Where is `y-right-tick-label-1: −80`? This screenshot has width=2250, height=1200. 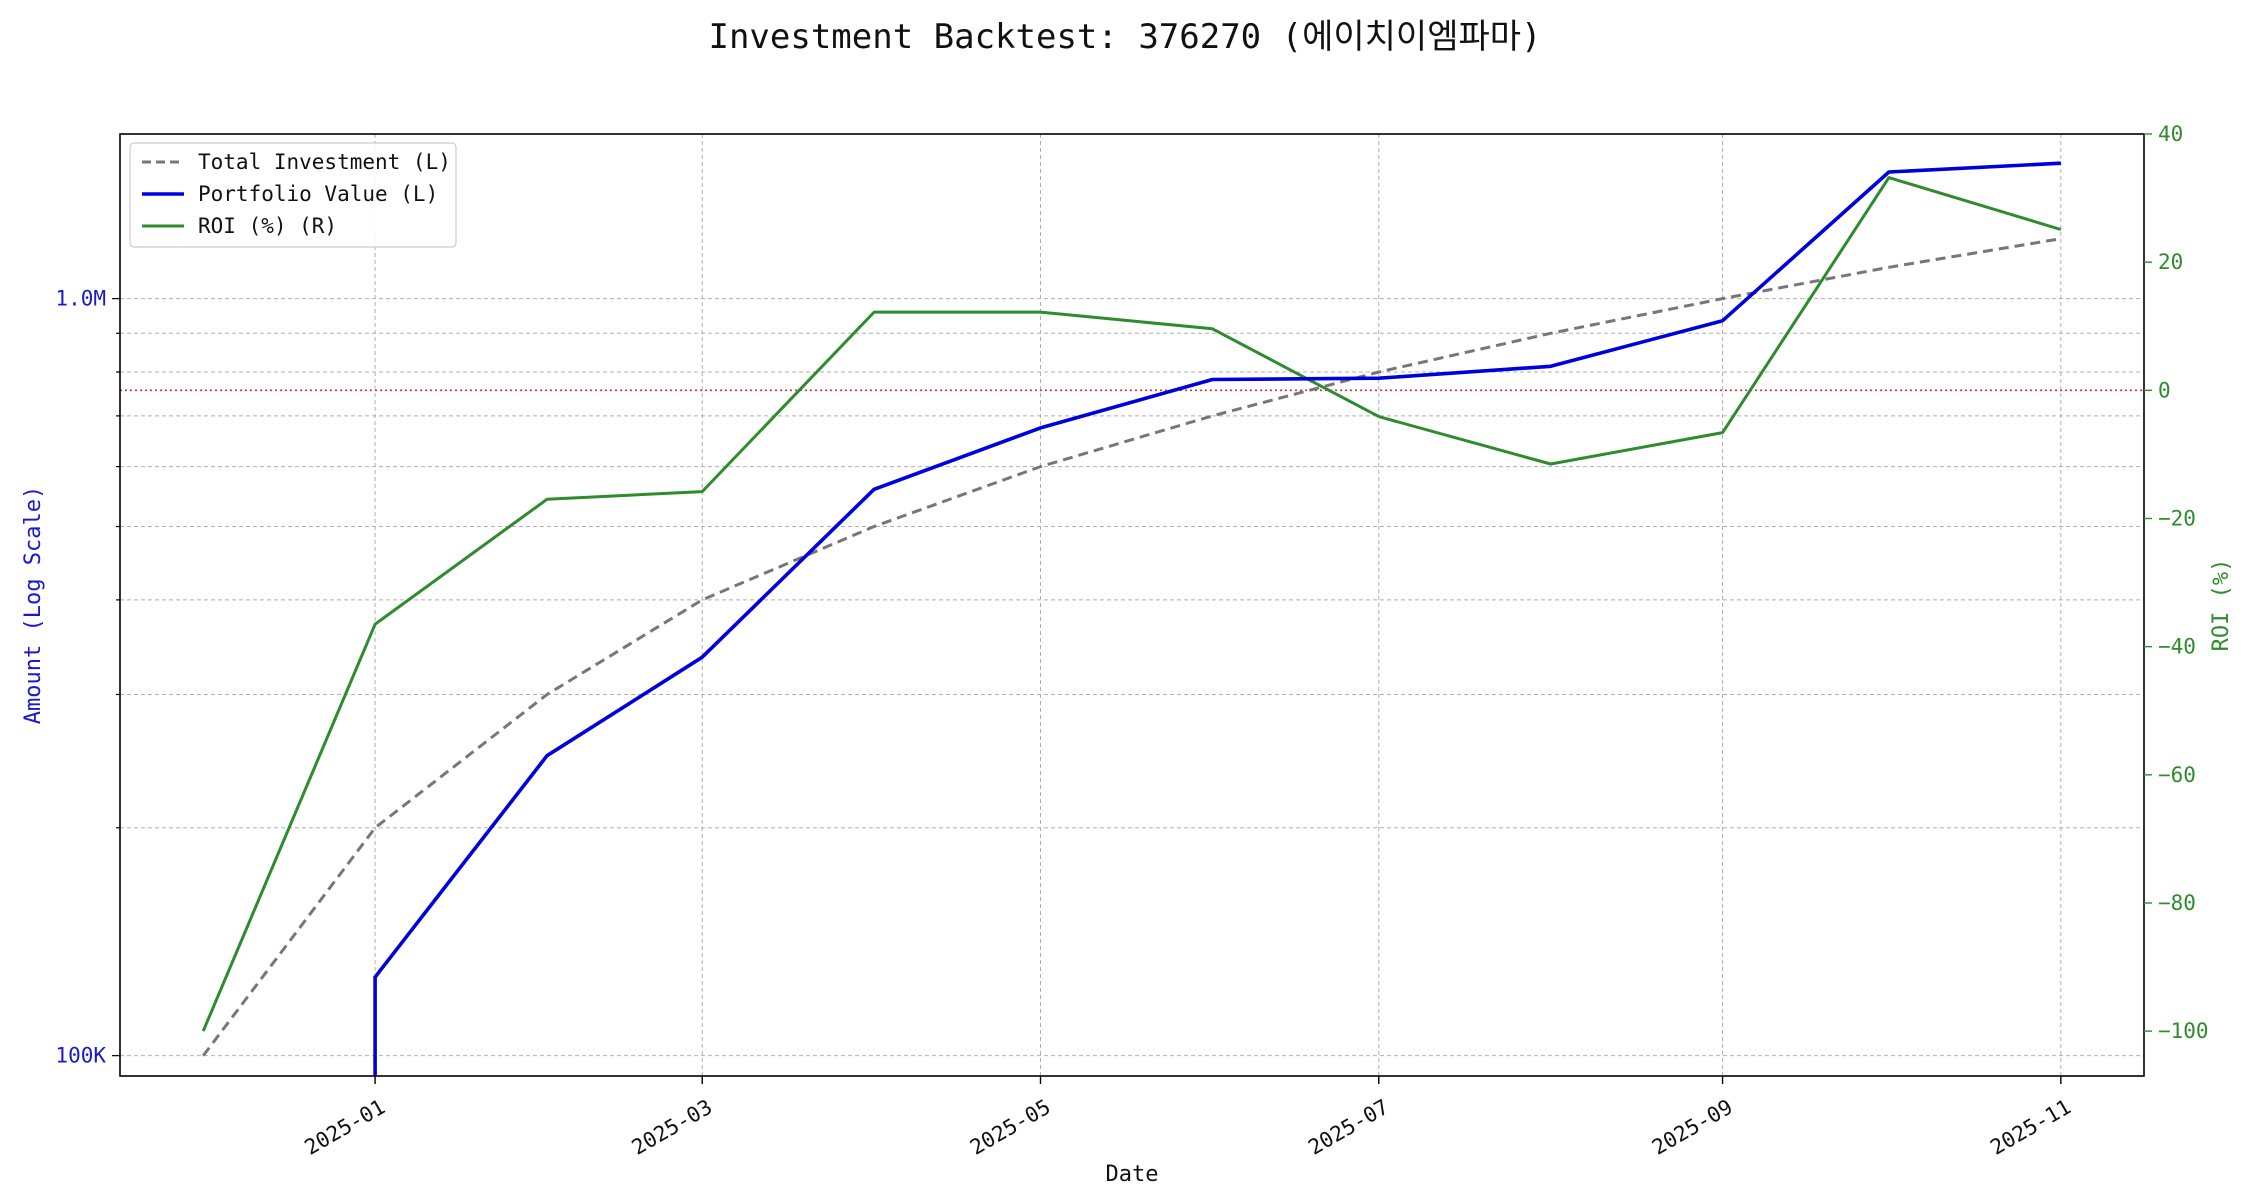
y-right-tick-label-1: −80 is located at coordinates (2177, 903).